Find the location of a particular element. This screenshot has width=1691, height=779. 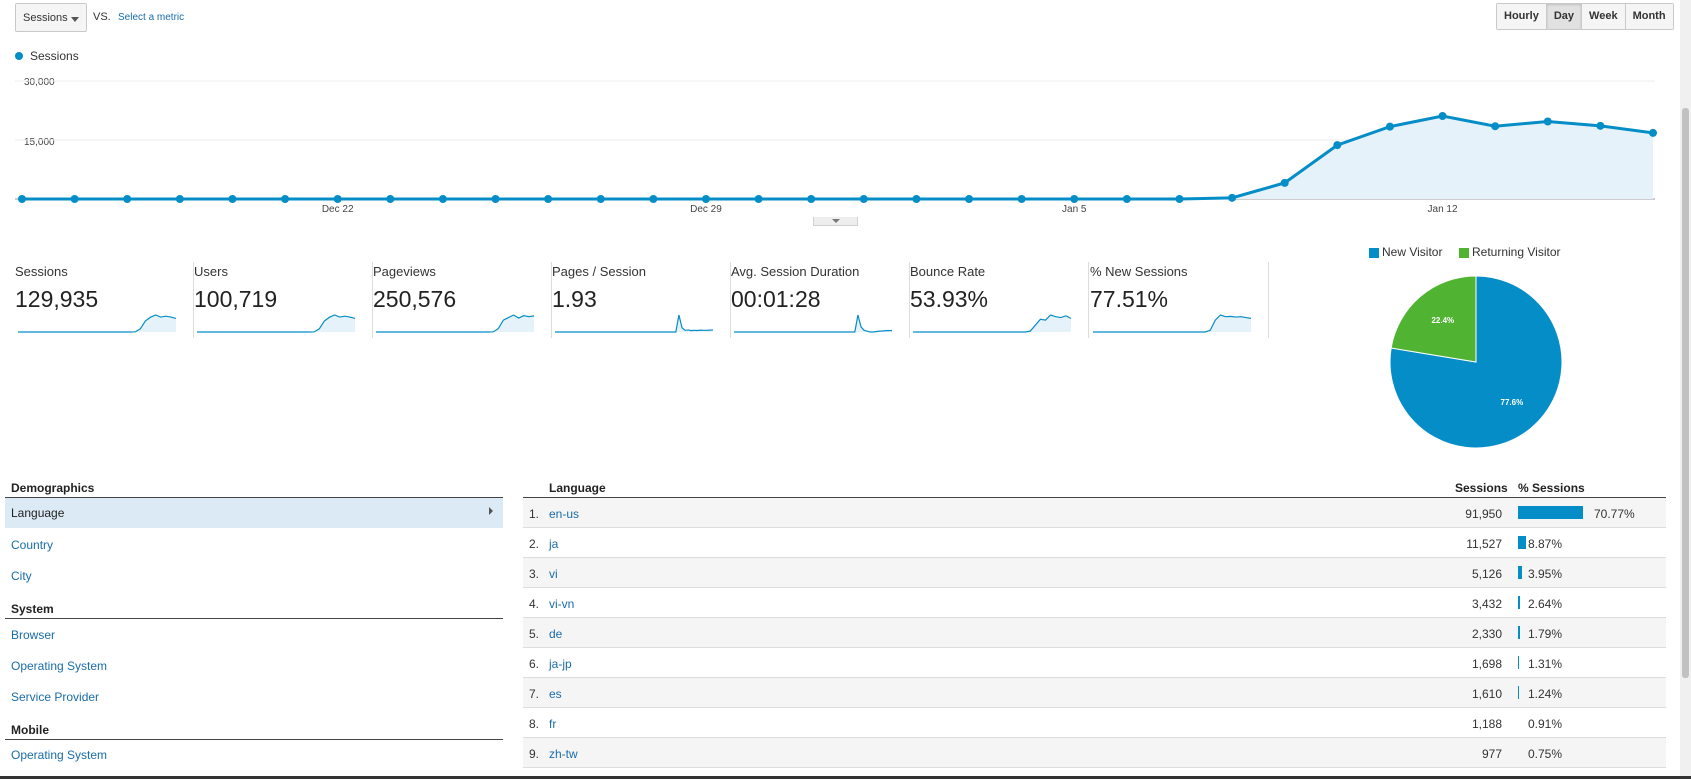

series-legend-label: Sessions is located at coordinates (54, 56).